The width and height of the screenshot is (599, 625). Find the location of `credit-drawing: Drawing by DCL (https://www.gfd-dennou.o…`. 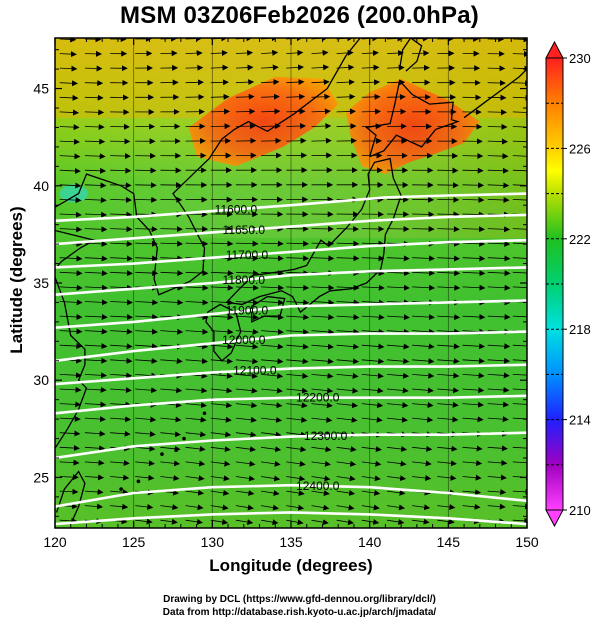

credit-drawing: Drawing by DCL (https://www.gfd-dennou.o… is located at coordinates (299, 599).